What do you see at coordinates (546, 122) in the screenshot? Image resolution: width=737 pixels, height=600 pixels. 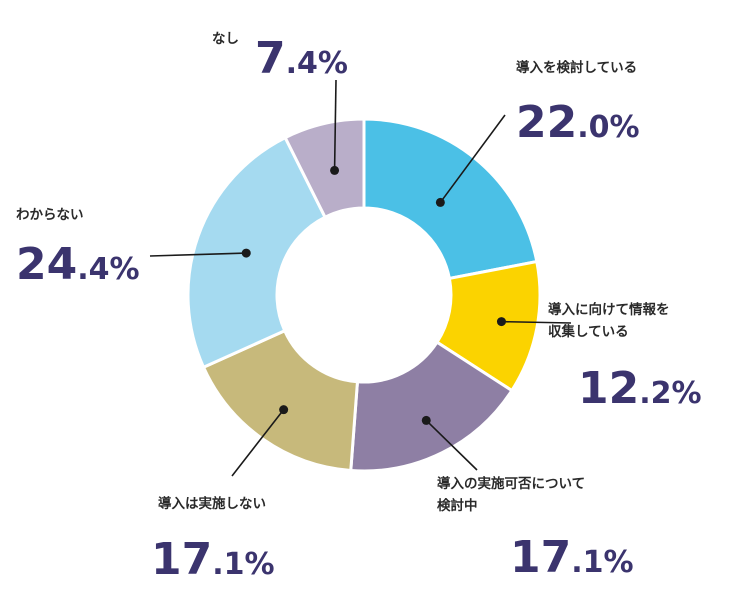 I see `value-int-considering: 22` at bounding box center [546, 122].